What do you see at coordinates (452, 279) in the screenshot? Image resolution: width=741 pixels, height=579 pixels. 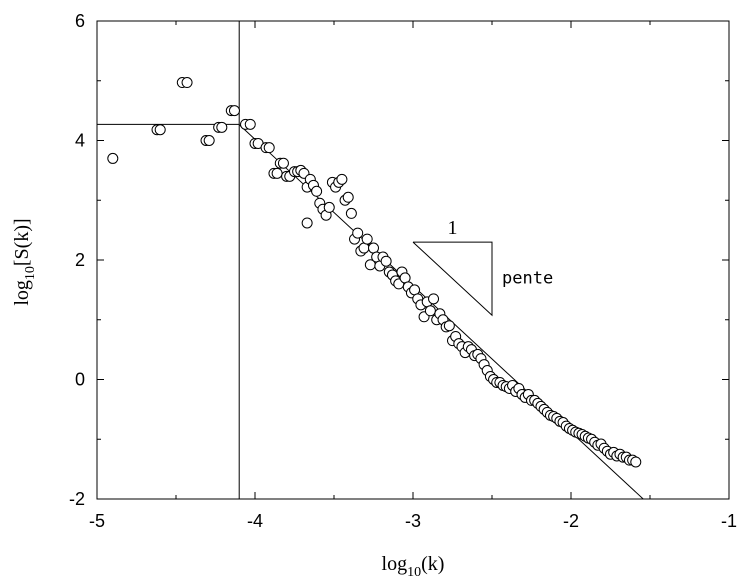 I see `slope-triangle-shape` at bounding box center [452, 279].